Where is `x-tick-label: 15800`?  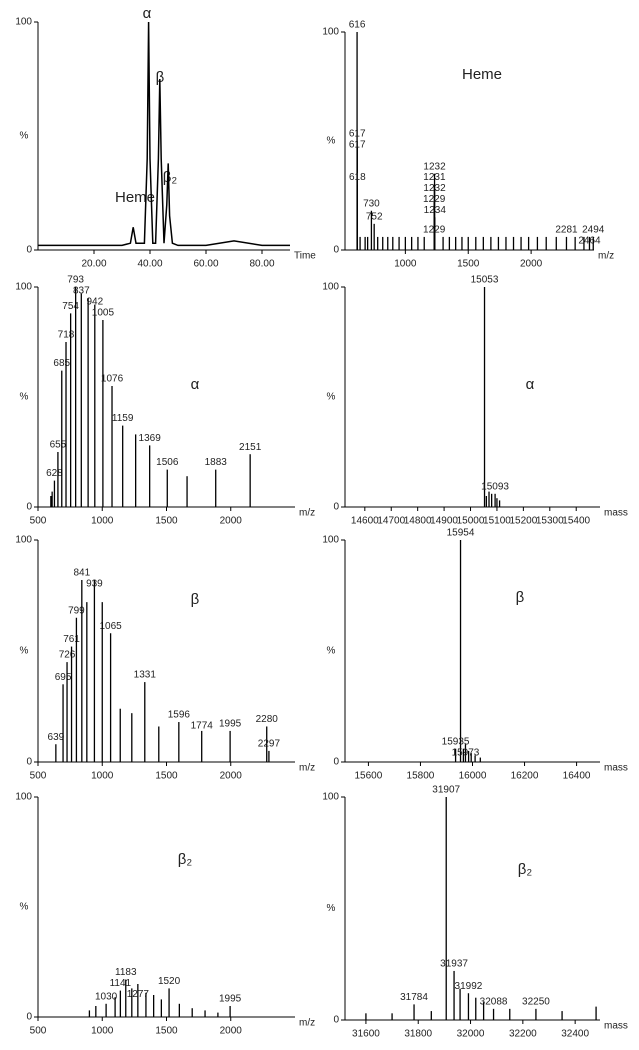
x-tick-label: 15800 is located at coordinates (421, 776).